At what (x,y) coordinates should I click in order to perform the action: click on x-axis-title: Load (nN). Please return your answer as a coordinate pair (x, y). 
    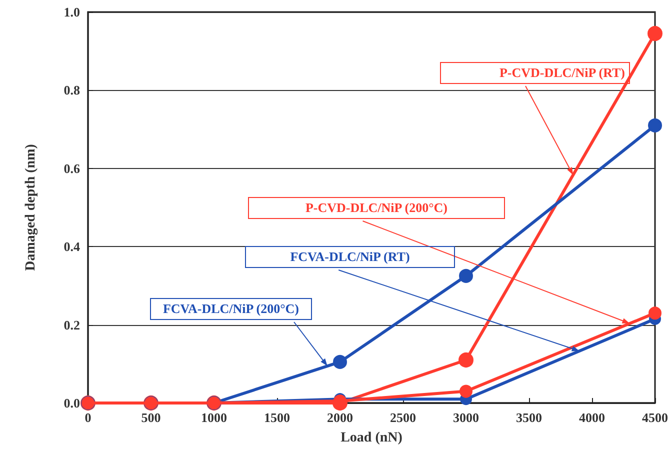
    Looking at the image, I should click on (371, 438).